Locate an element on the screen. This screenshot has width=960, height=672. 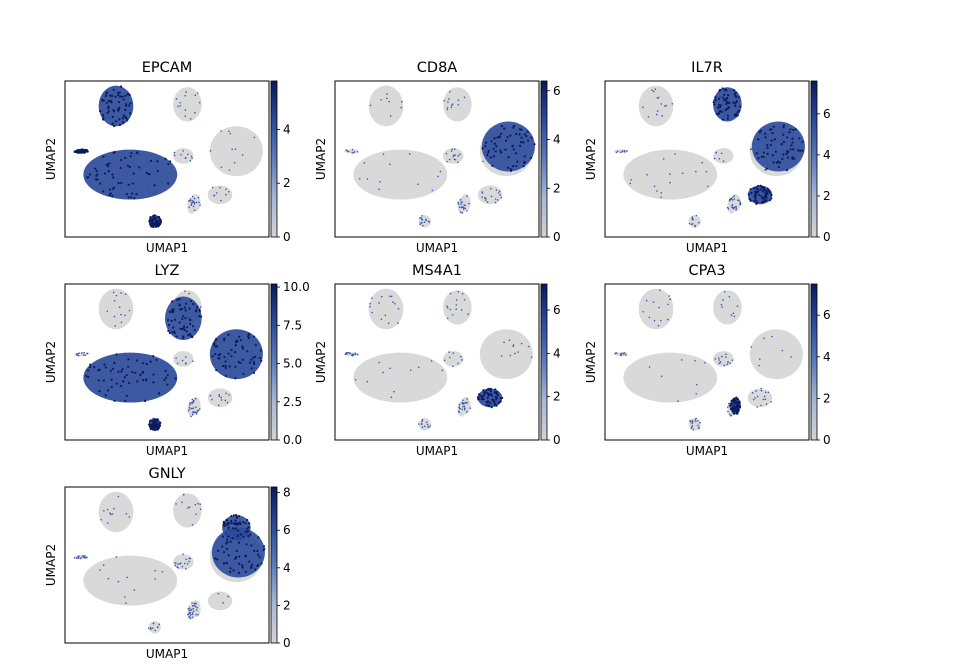
cell-cluster-small-bottom is located at coordinates (424, 424).